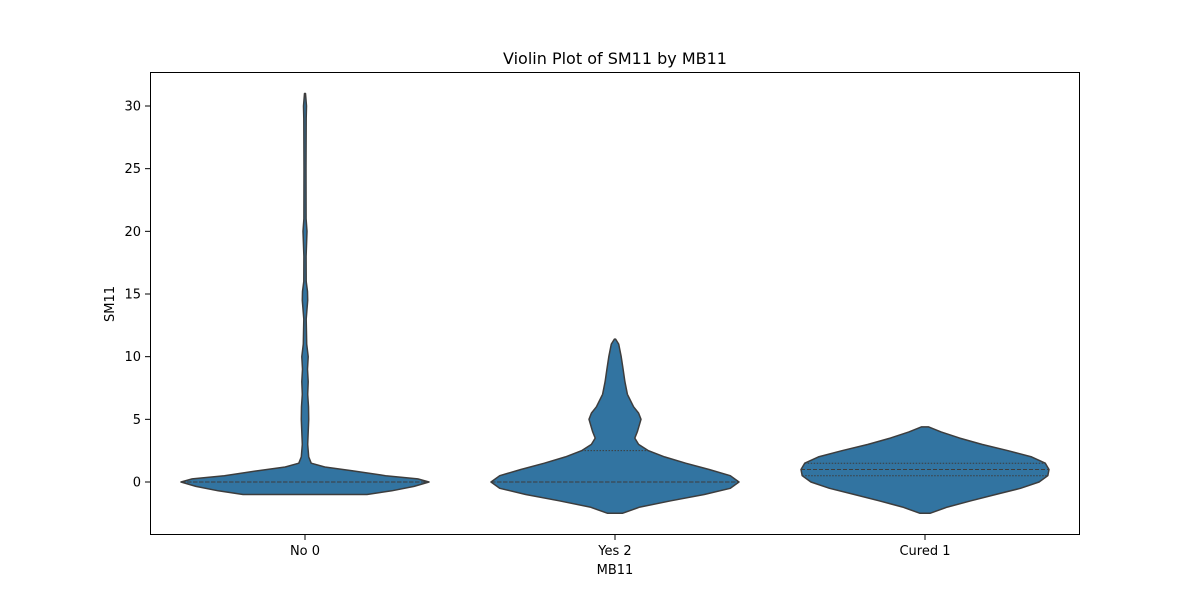 This screenshot has height=604, width=1200. Describe the element at coordinates (110, 304) in the screenshot. I see `y-axis-label: SM11` at that location.